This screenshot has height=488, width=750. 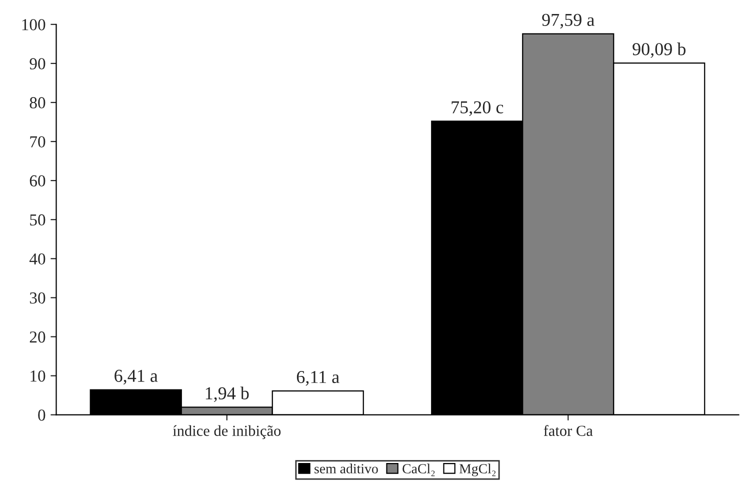 I want to click on y-tick-label: 100, so click(x=34, y=24).